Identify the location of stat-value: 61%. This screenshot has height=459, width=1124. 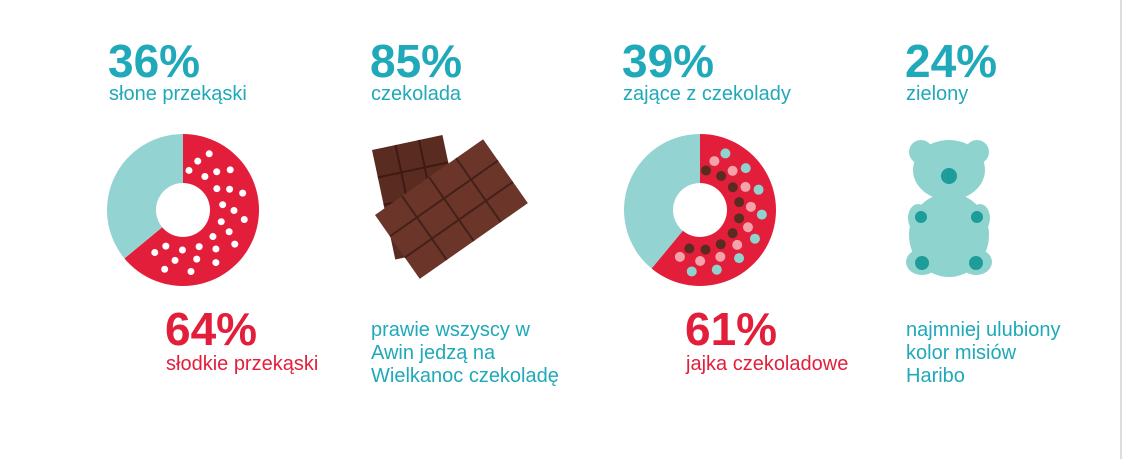
(731, 329).